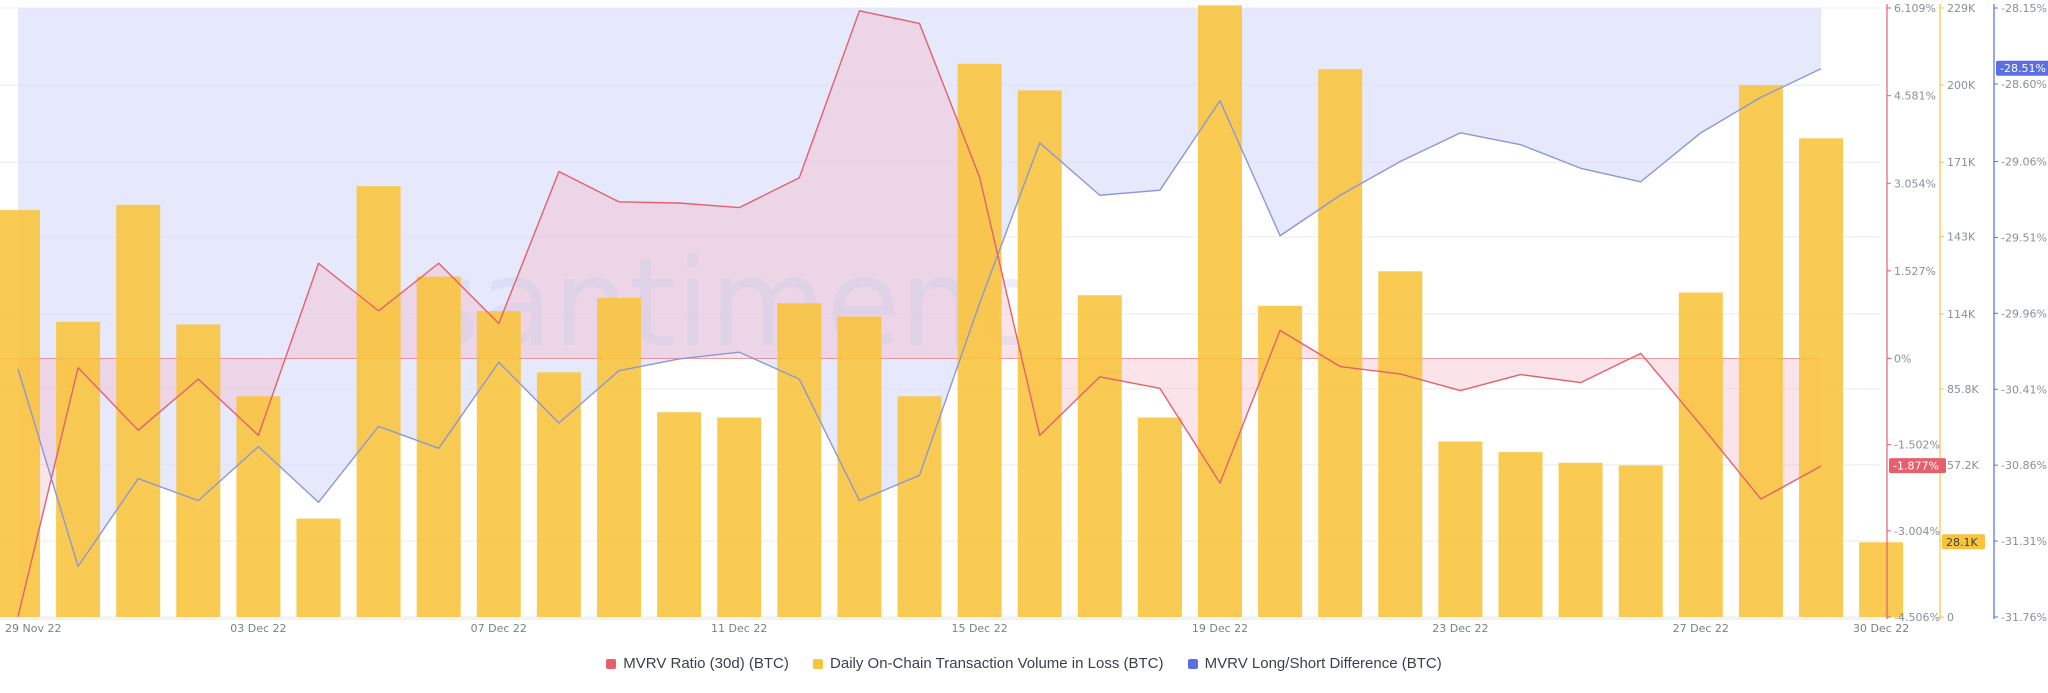  Describe the element at coordinates (1961, 85) in the screenshot. I see `y-tick-label: 200K` at that location.